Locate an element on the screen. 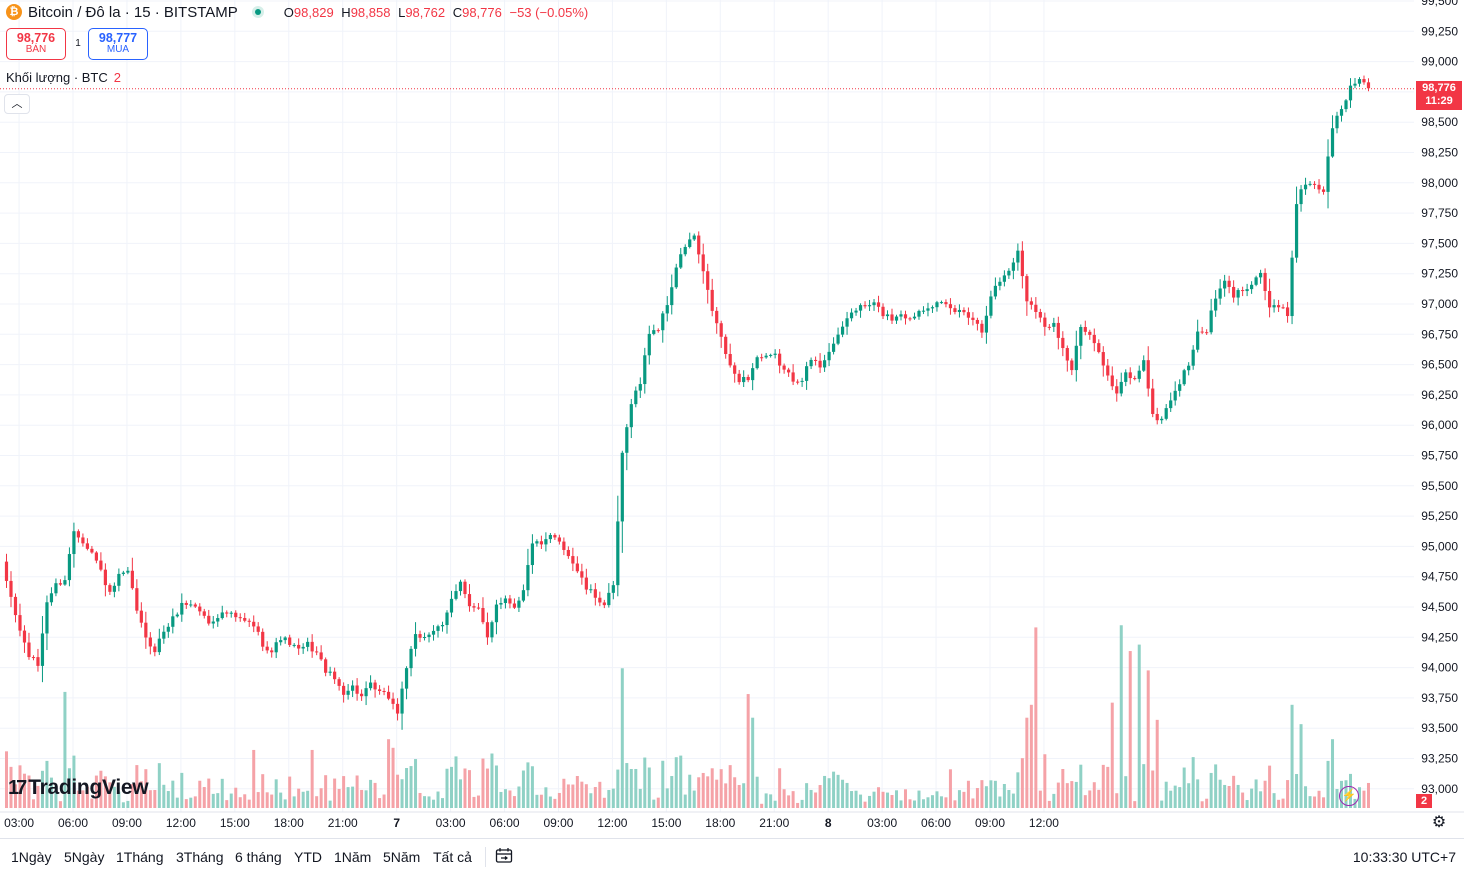 This screenshot has width=1464, height=876. collapse-legend-button: ︿ is located at coordinates (17, 104).